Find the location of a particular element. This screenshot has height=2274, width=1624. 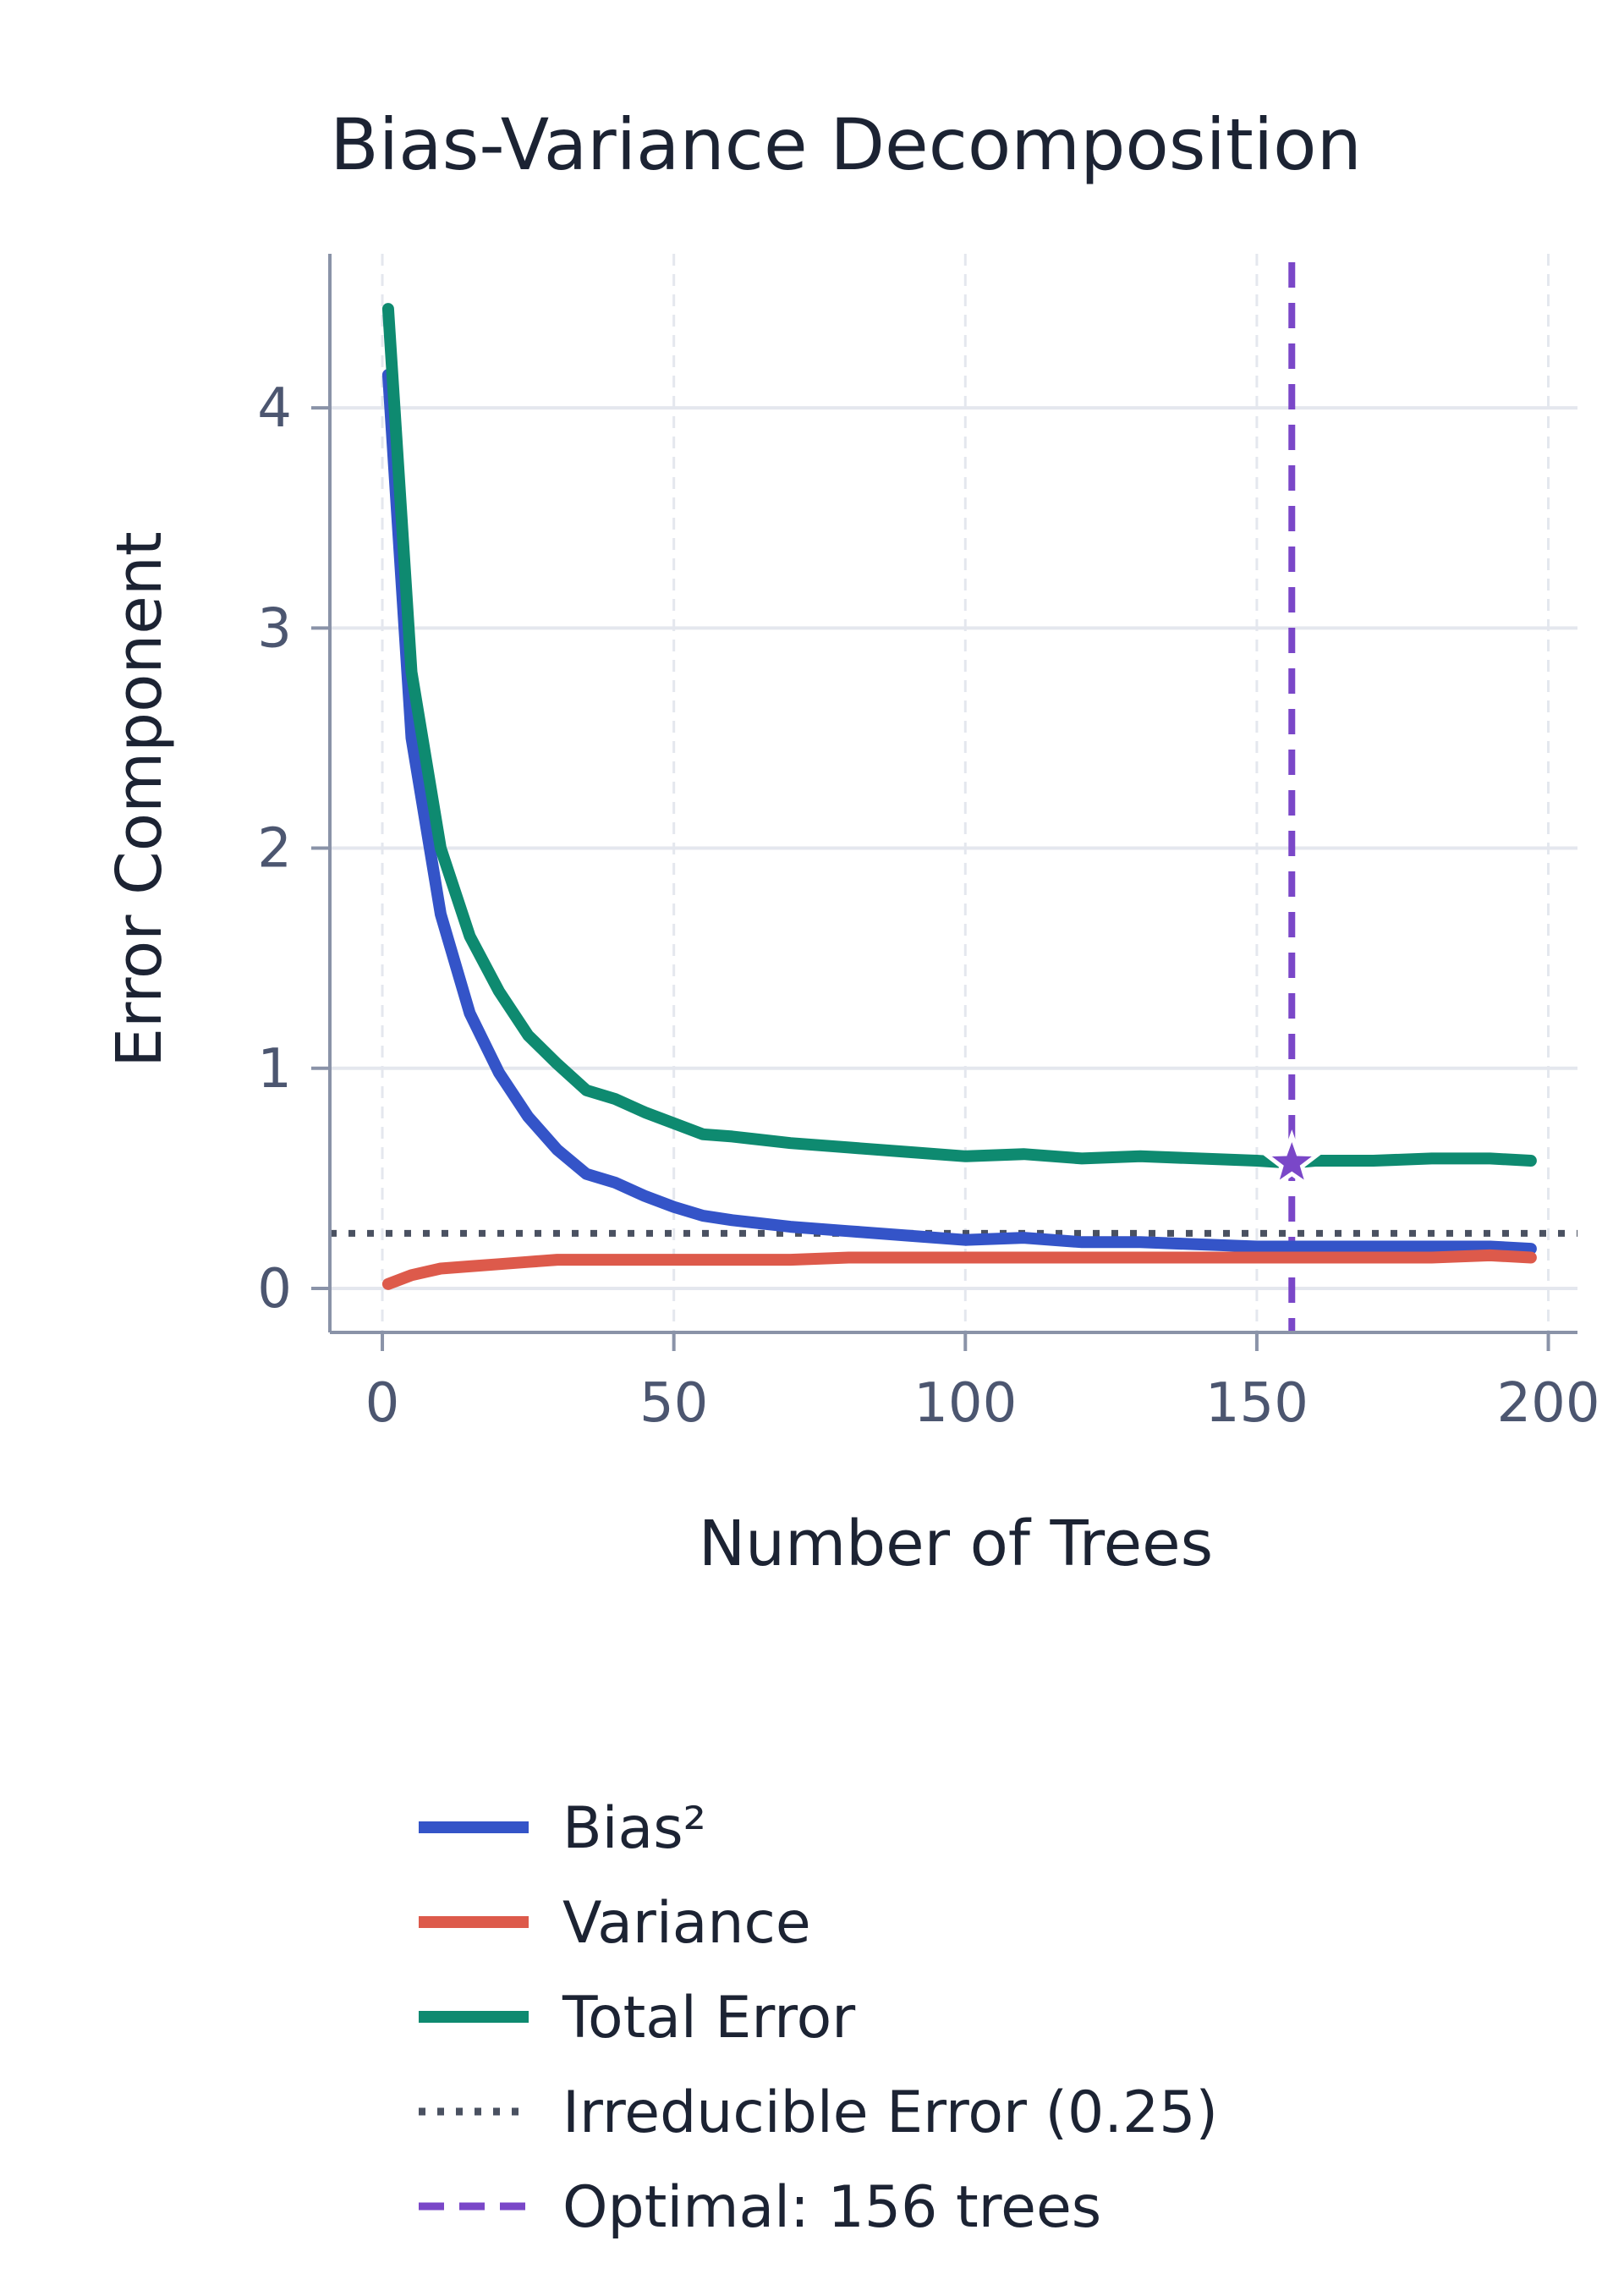

x-tick-label-200: 200 is located at coordinates (1547, 1403).